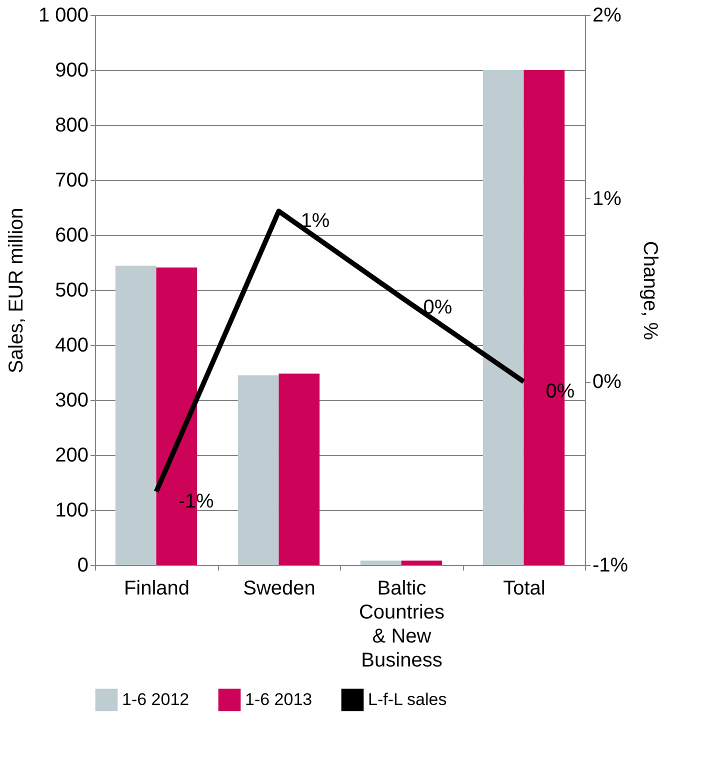  Describe the element at coordinates (650, 290) in the screenshot. I see `y2-axis-title: Change, %` at that location.